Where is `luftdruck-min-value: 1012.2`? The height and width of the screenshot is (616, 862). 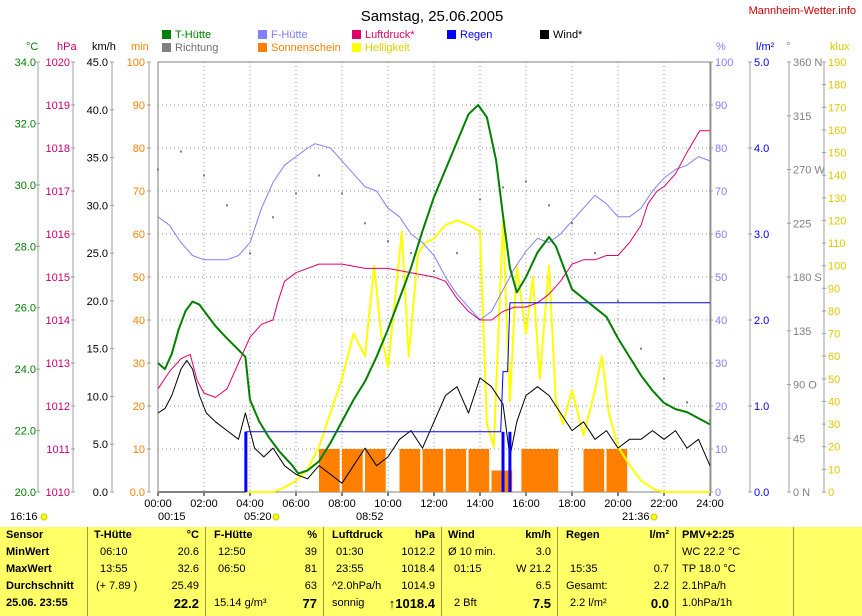
luftdruck-min-value: 1012.2 is located at coordinates (418, 552).